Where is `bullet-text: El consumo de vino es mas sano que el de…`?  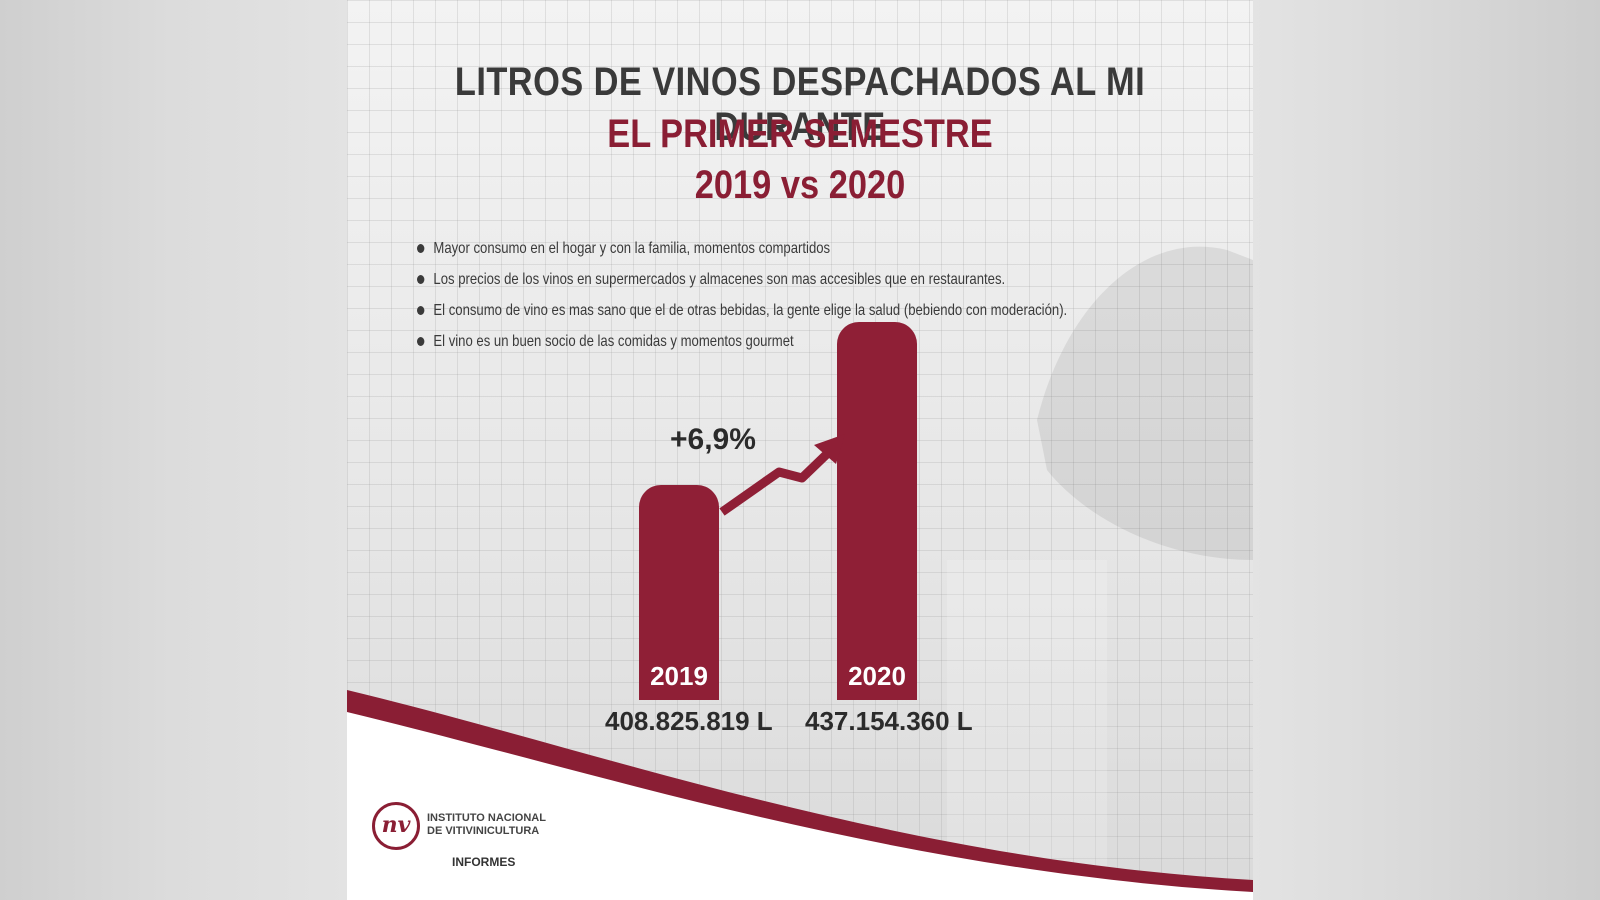 bullet-text: El consumo de vino es mas sano que el de… is located at coordinates (750, 310).